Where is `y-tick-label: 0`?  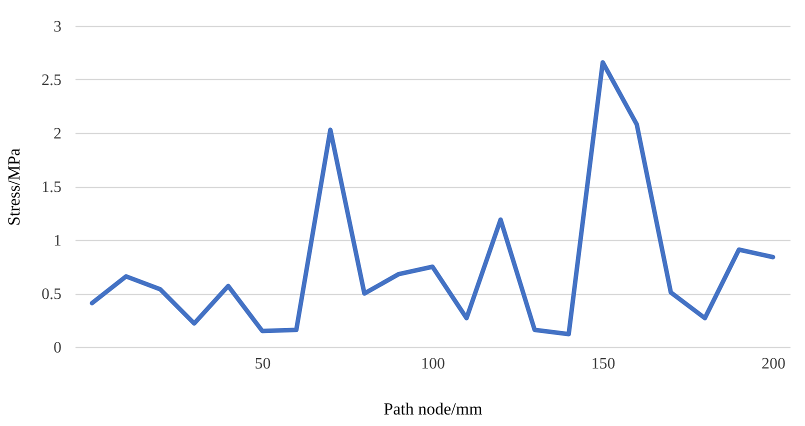 y-tick-label: 0 is located at coordinates (58, 348).